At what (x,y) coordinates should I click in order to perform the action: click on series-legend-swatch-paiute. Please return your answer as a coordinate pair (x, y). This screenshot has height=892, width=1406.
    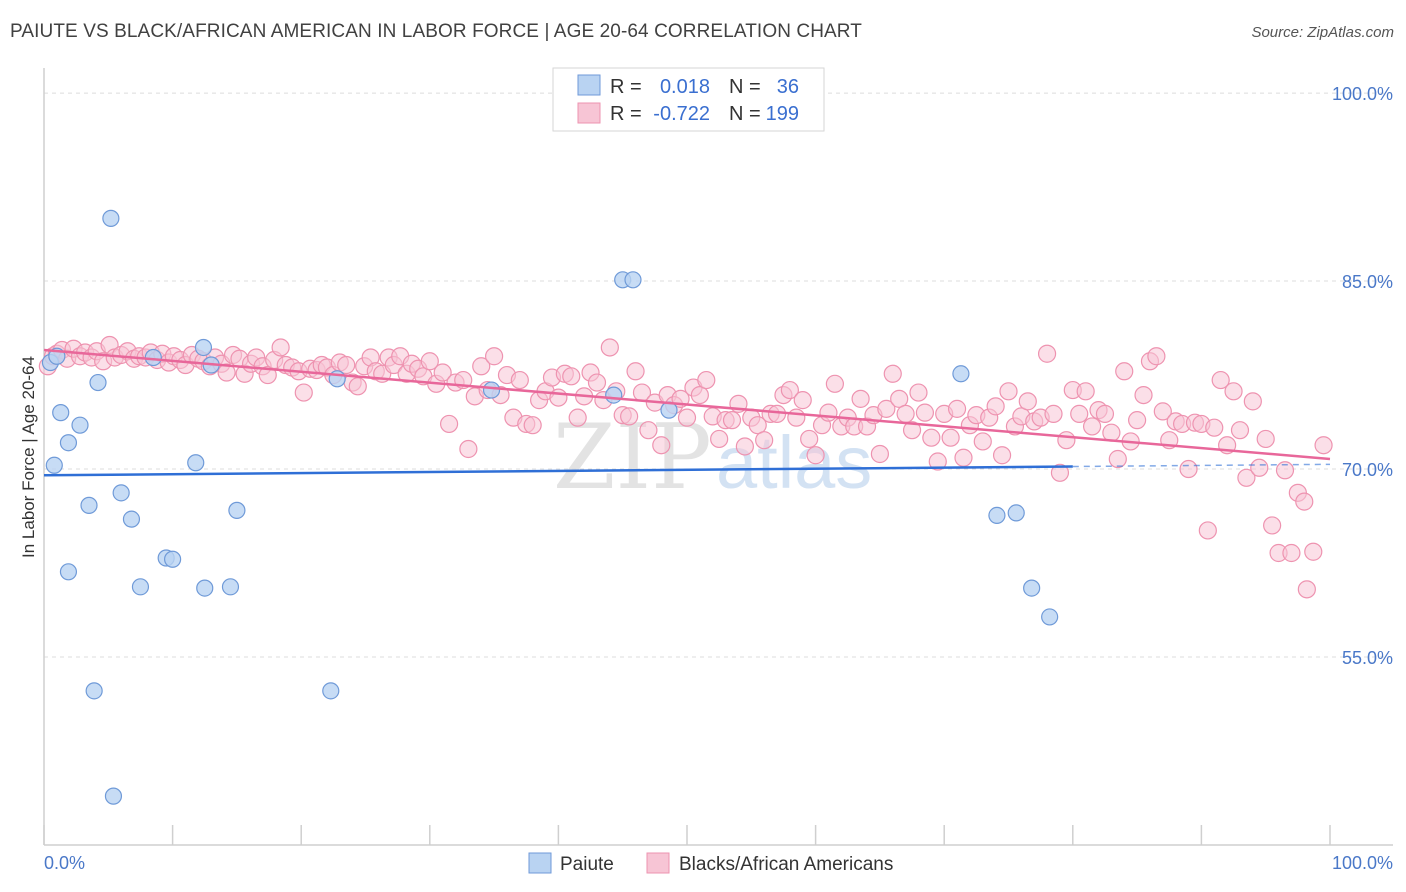
    Looking at the image, I should click on (540, 863).